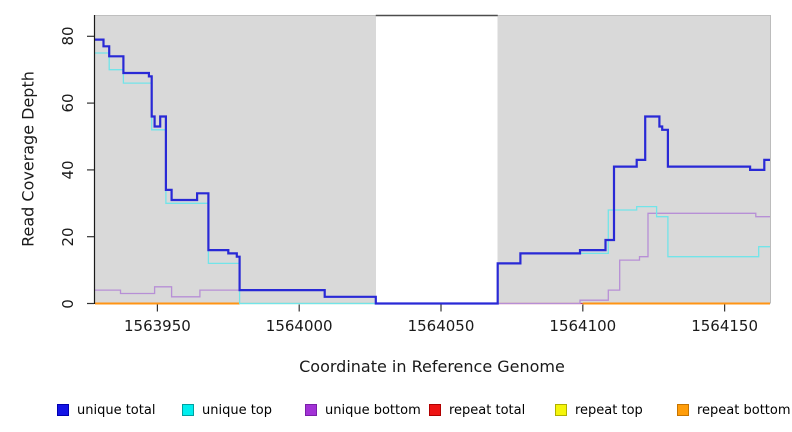  Describe the element at coordinates (157, 326) in the screenshot. I see `x-tick-label: 1563950` at that location.